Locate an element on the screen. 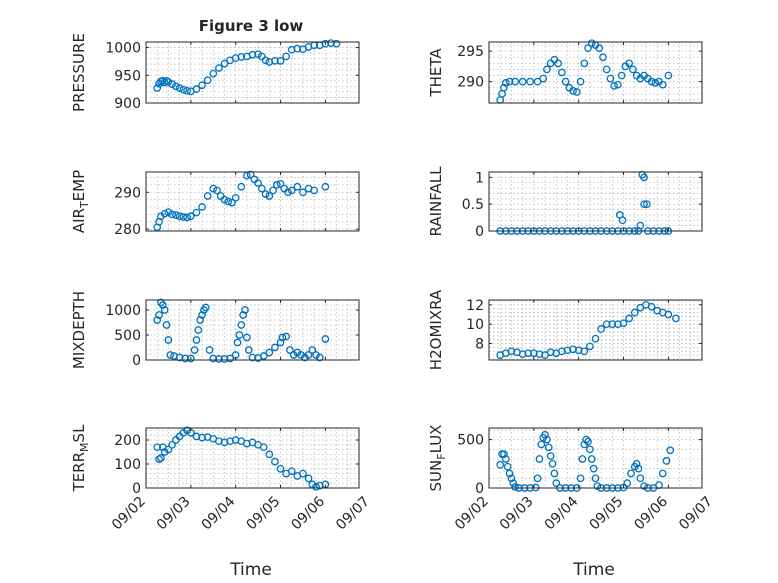  subplot-h2omixra: 8 10 12 H2OMIXRA is located at coordinates (565, 329).